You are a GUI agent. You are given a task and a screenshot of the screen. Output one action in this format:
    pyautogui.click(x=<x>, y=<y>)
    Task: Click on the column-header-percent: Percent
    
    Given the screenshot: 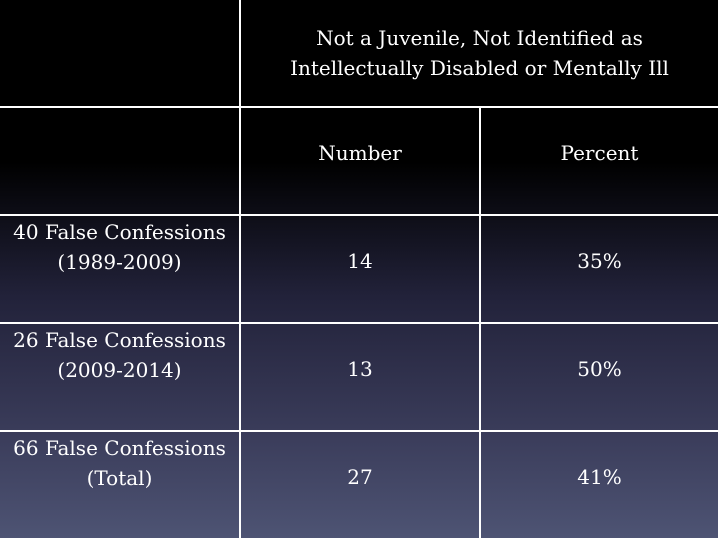 What is the action you would take?
    pyautogui.click(x=599, y=153)
    